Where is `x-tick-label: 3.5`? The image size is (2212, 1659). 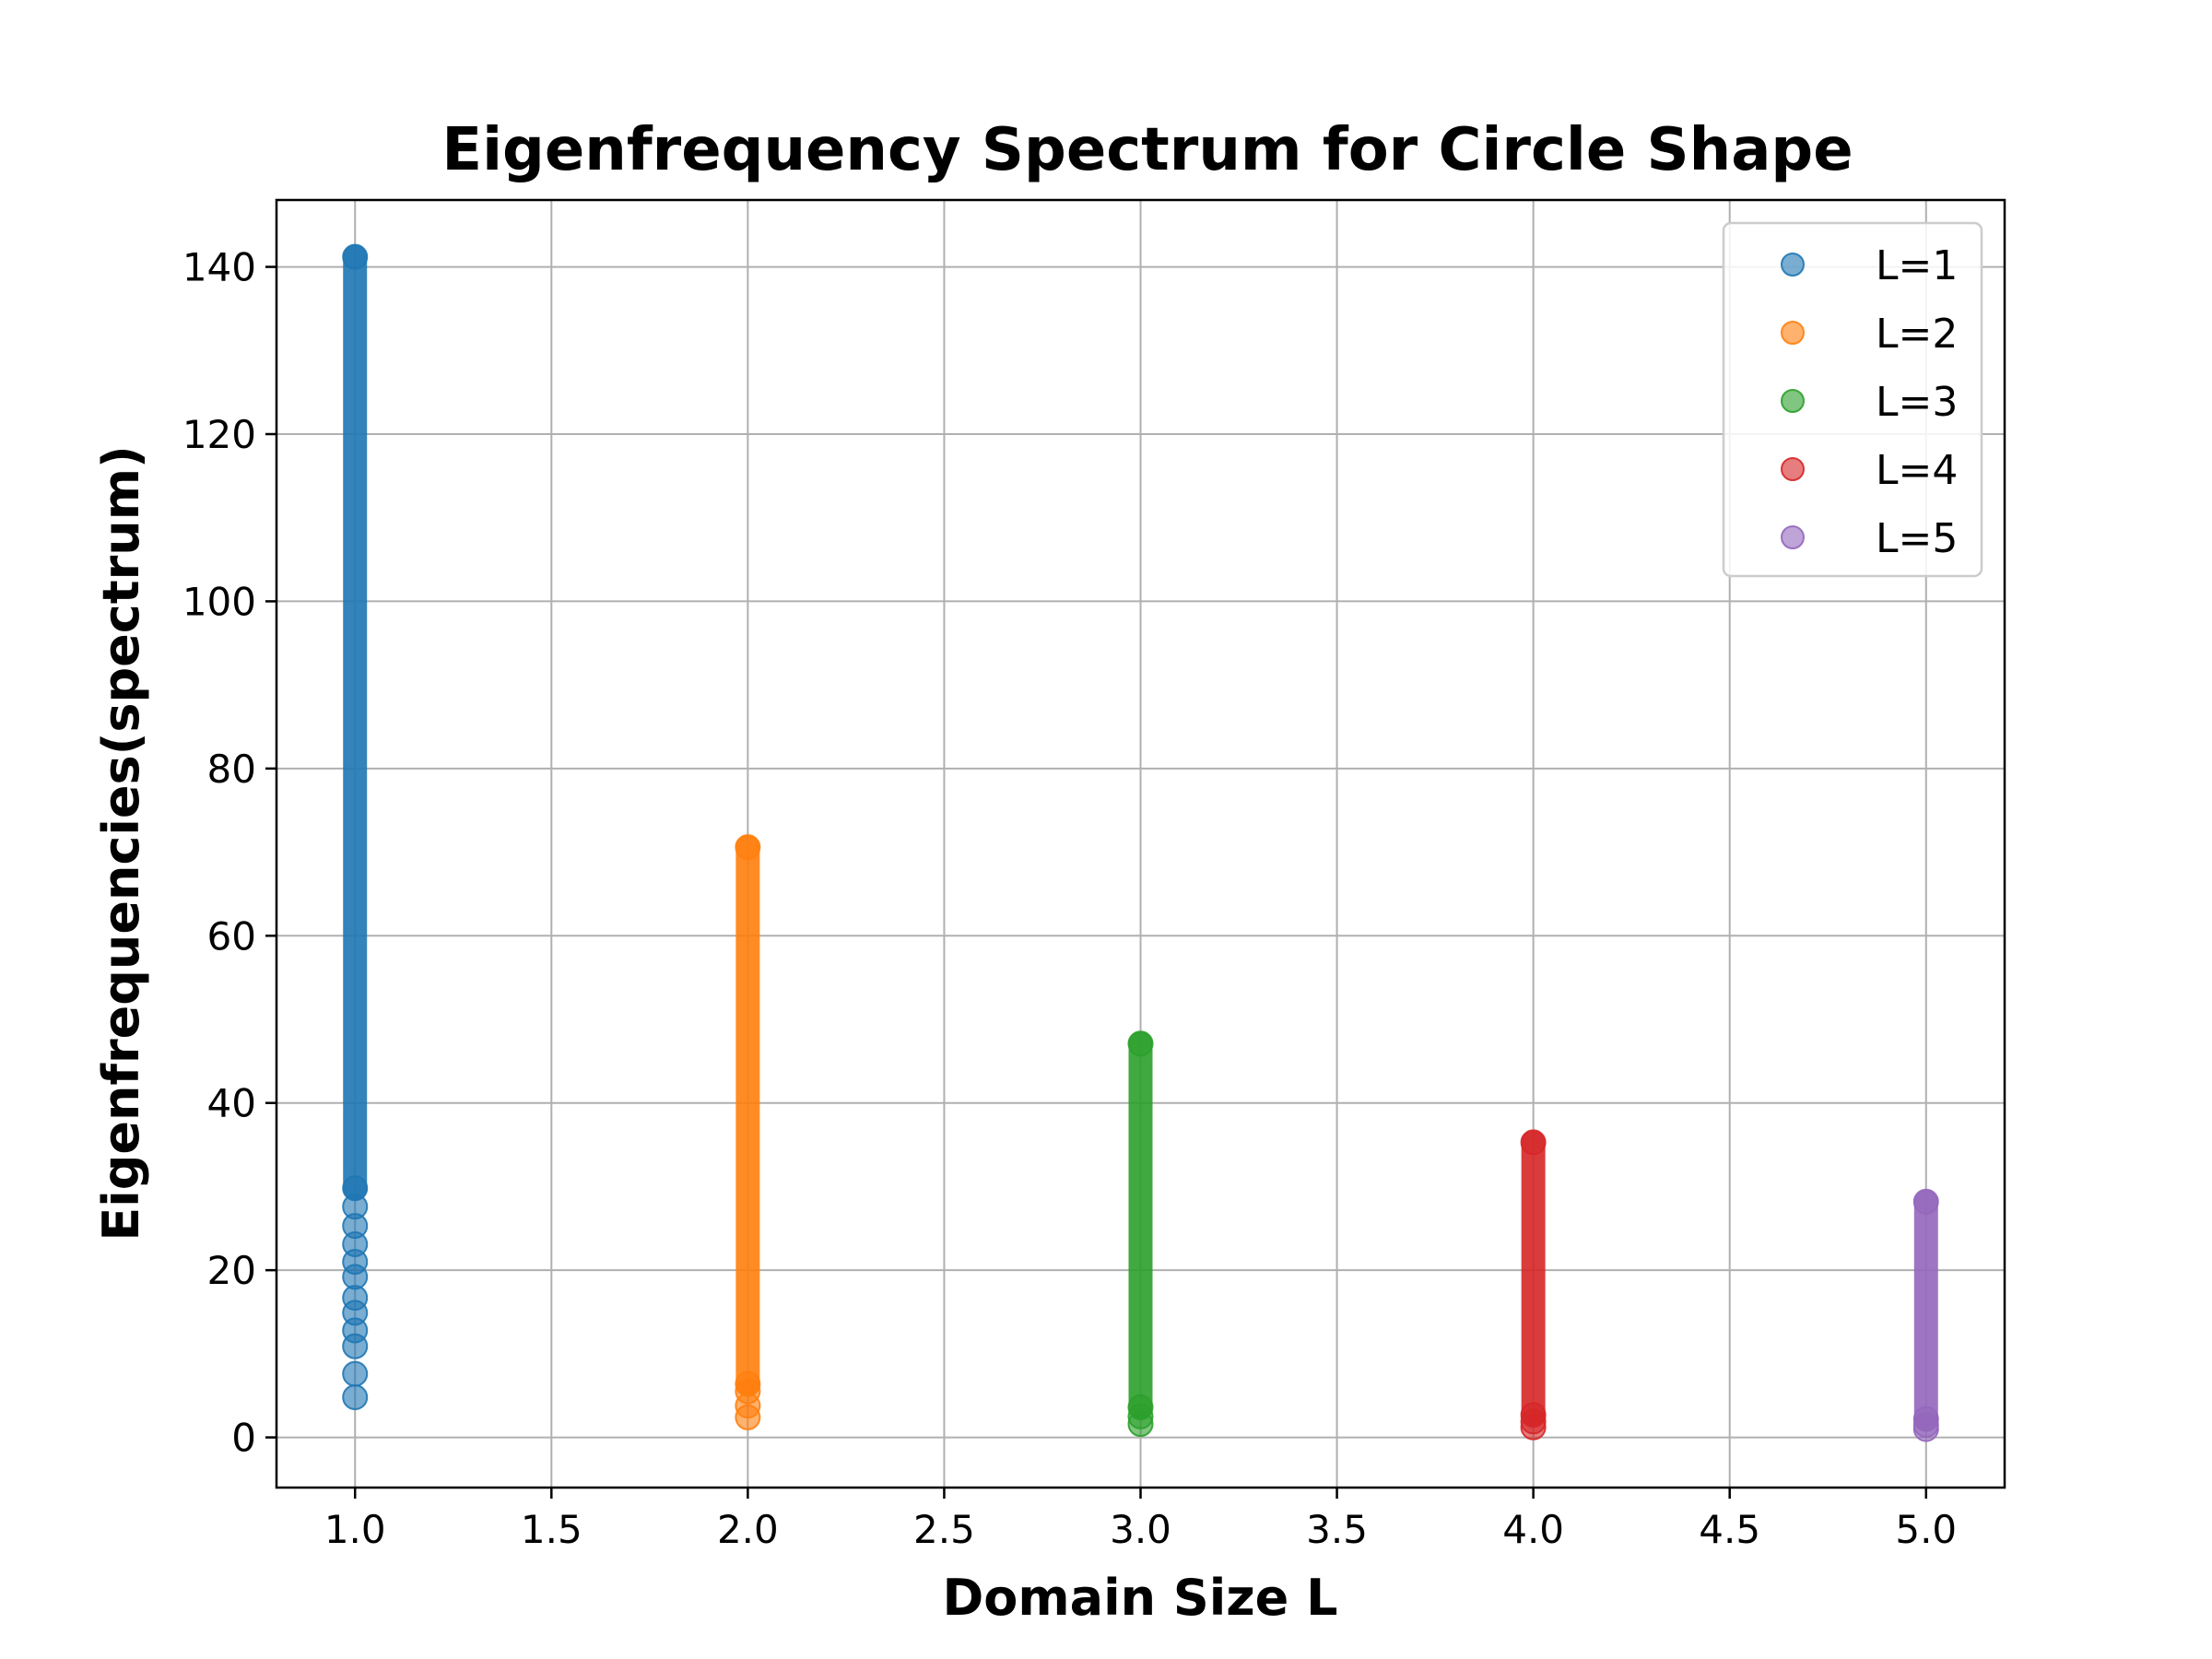 x-tick-label: 3.5 is located at coordinates (1337, 1529).